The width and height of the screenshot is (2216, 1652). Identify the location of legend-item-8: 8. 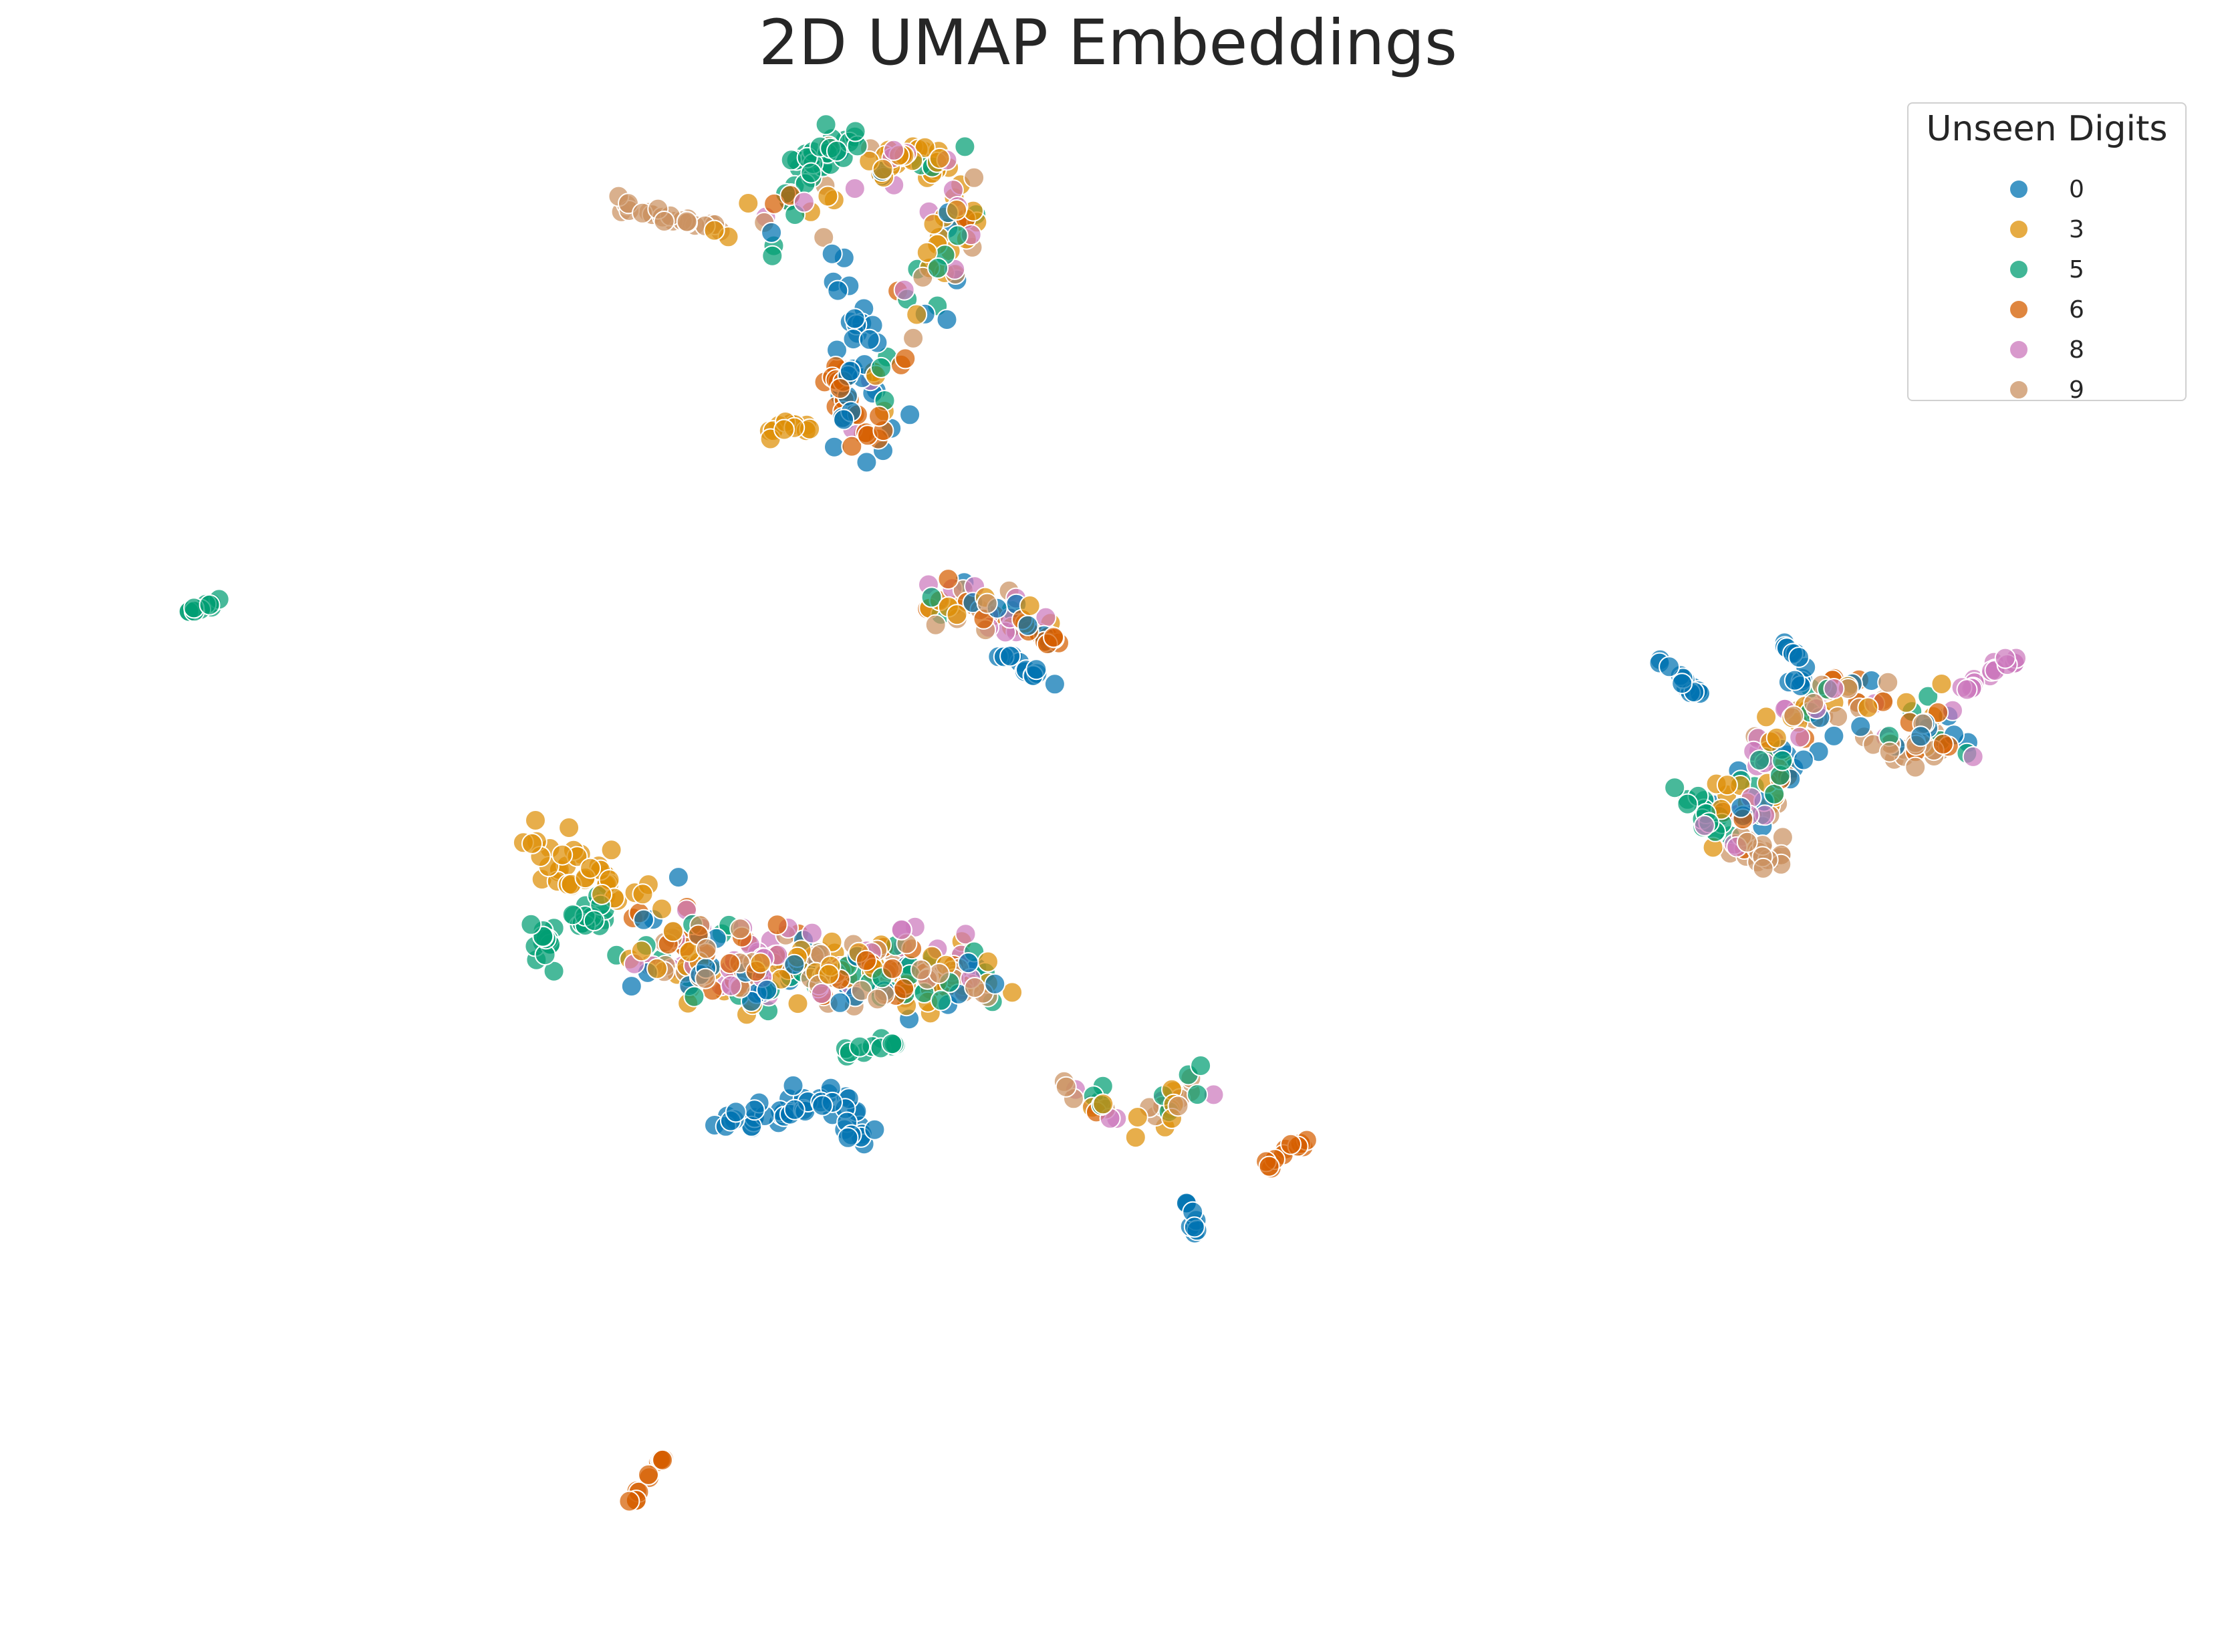
(2046, 350).